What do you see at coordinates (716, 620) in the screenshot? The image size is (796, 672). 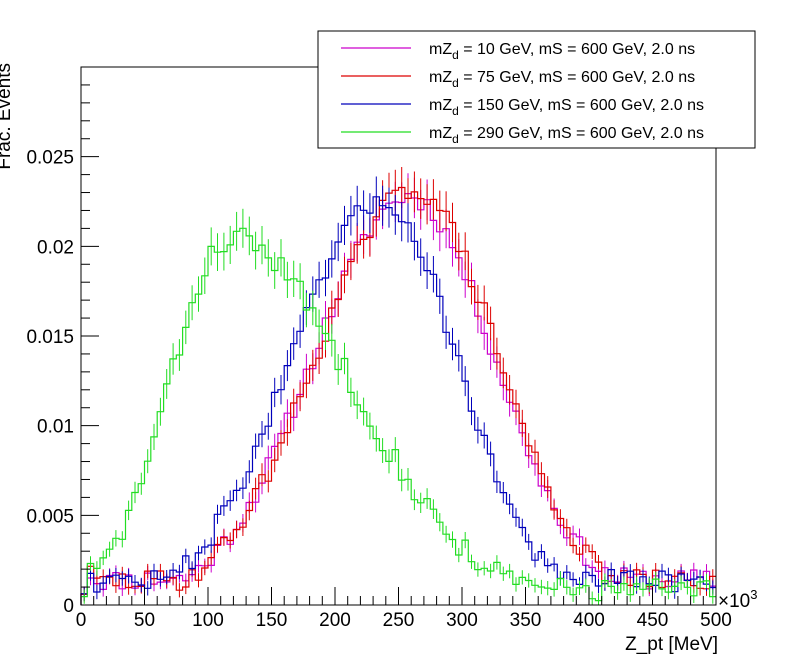 I see `x-tick-label: 500` at bounding box center [716, 620].